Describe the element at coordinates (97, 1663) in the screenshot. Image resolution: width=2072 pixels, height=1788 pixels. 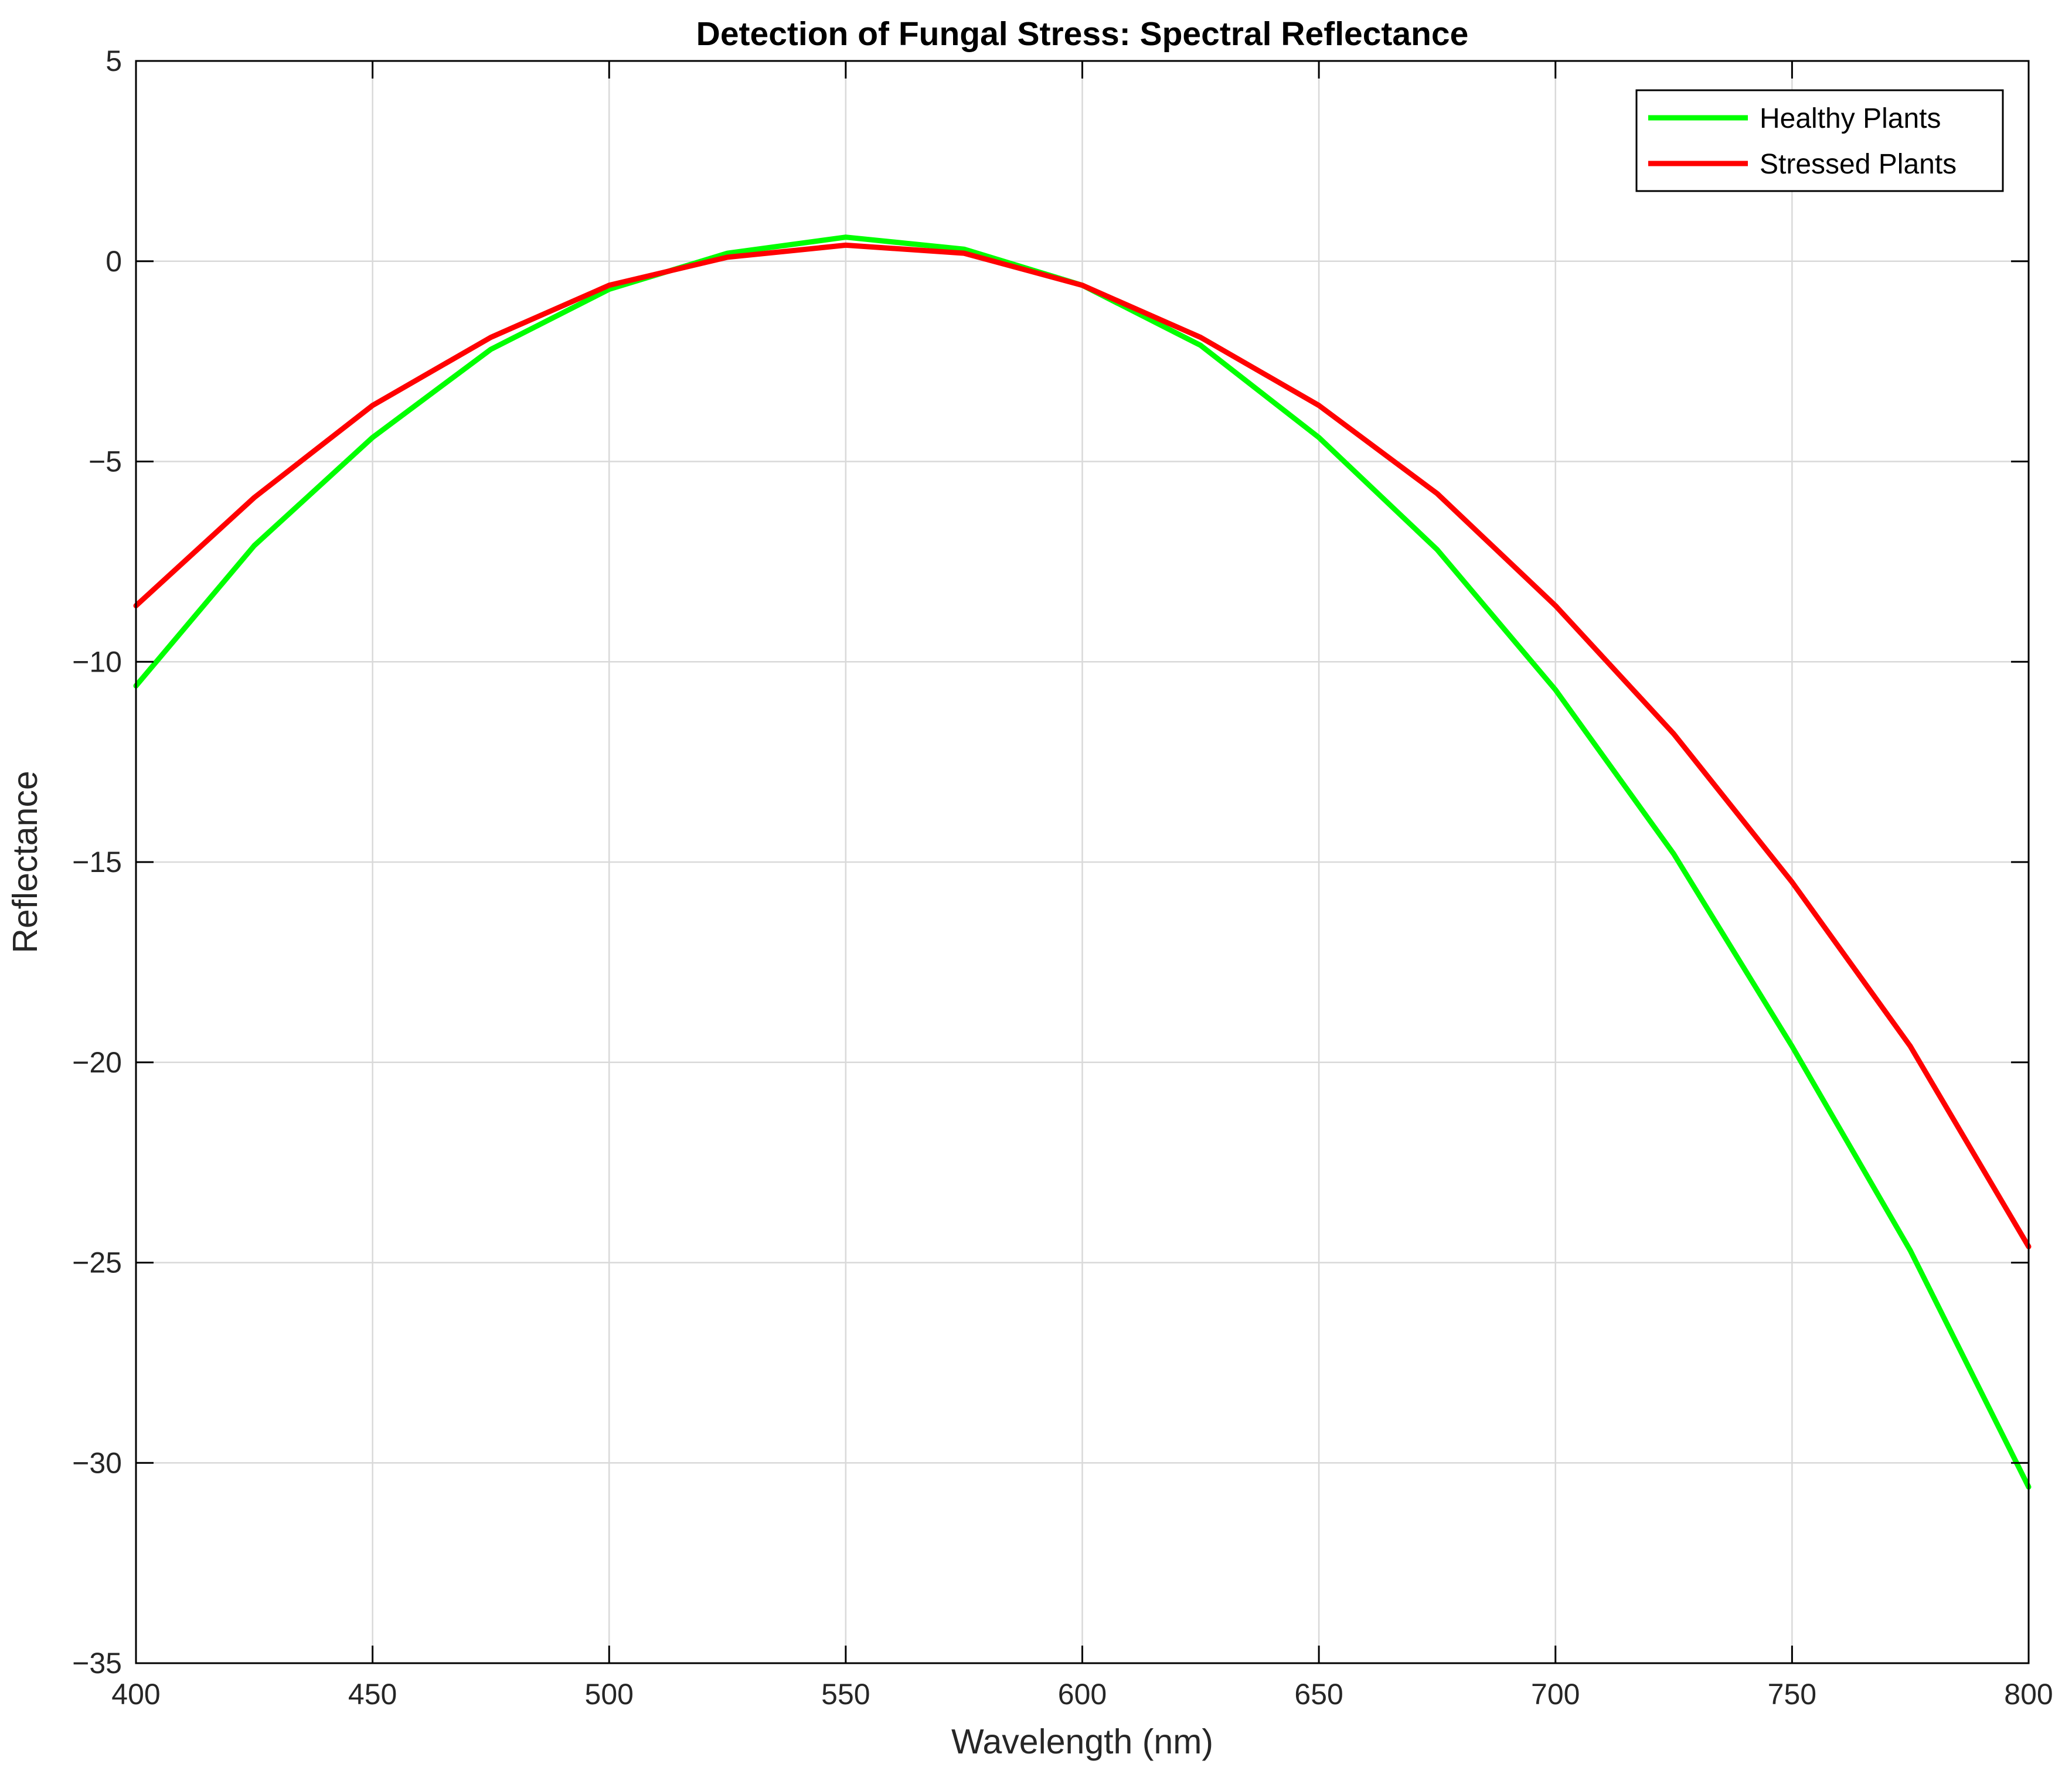
I see `y-tick-label: −35` at that location.